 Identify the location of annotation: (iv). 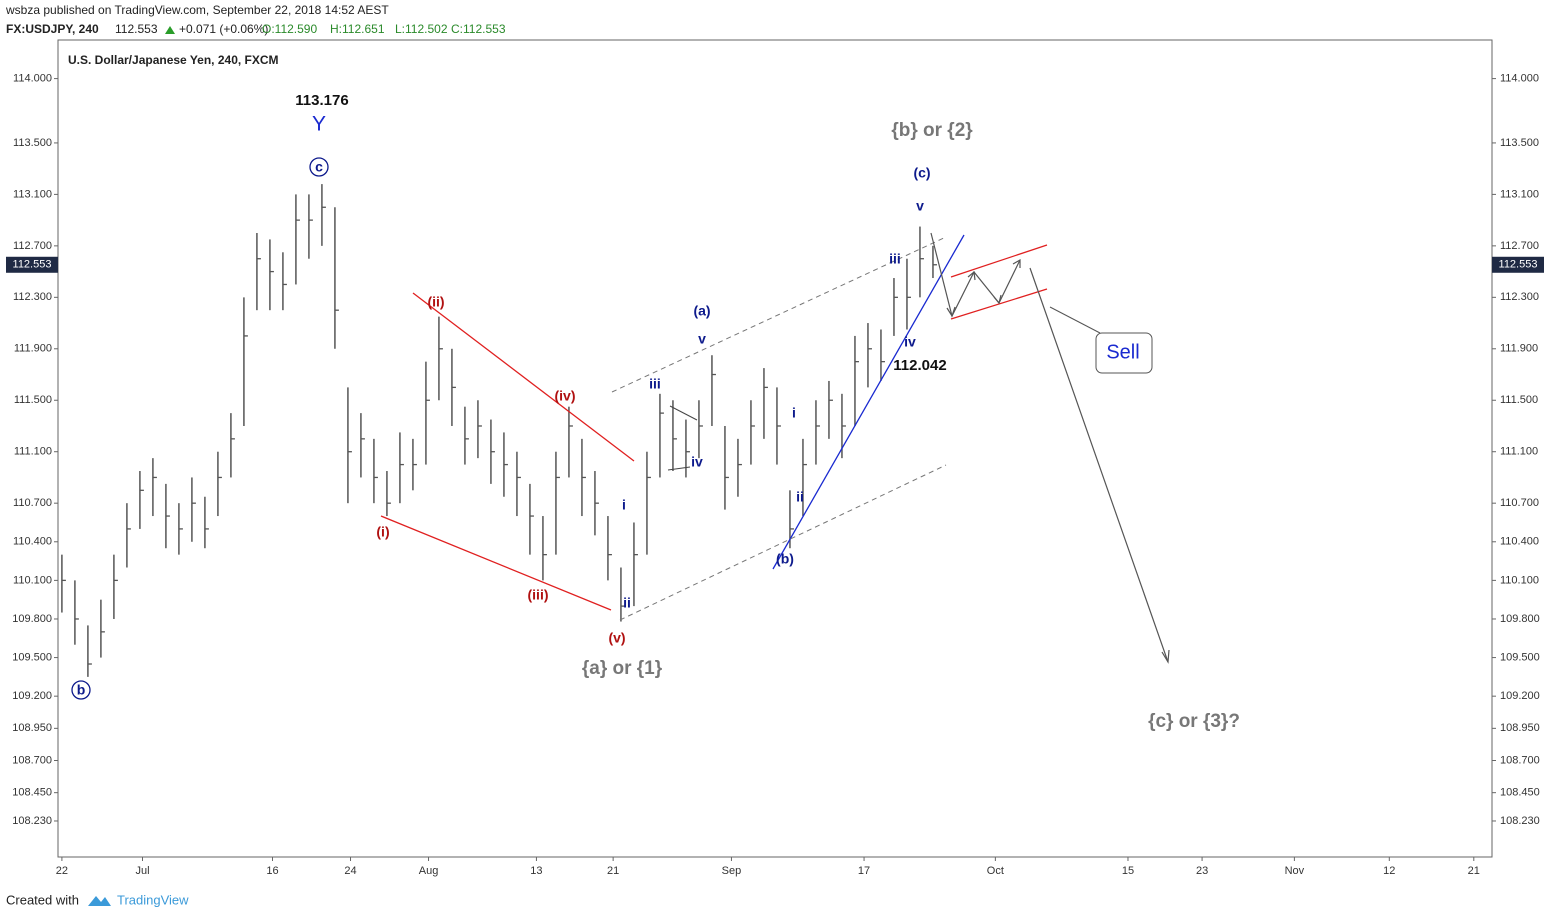
(565, 396).